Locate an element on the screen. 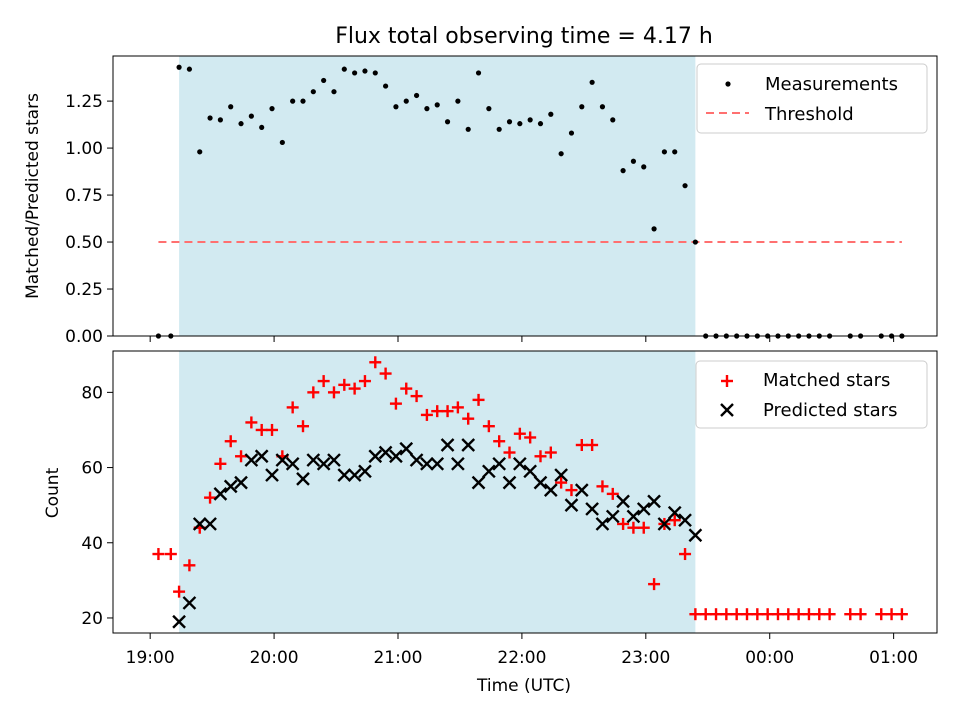 This screenshot has width=960, height=720. legend-threshold-label: Threshold is located at coordinates (809, 114).